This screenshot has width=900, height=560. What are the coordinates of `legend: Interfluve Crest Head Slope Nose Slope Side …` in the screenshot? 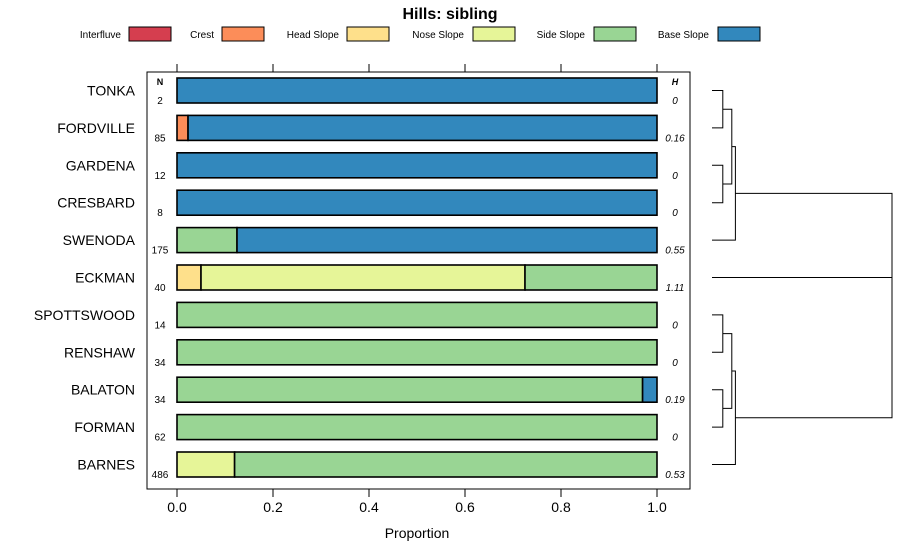 It's located at (420, 34).